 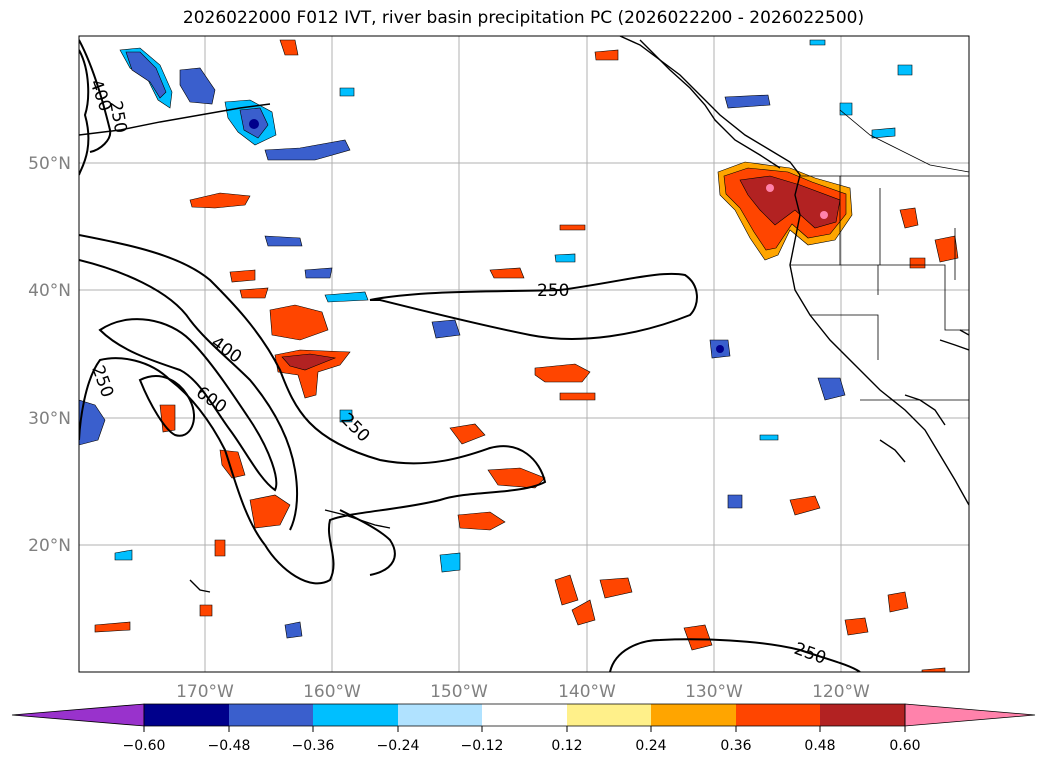 What do you see at coordinates (459, 692) in the screenshot?
I see `lon-label: 150°W` at bounding box center [459, 692].